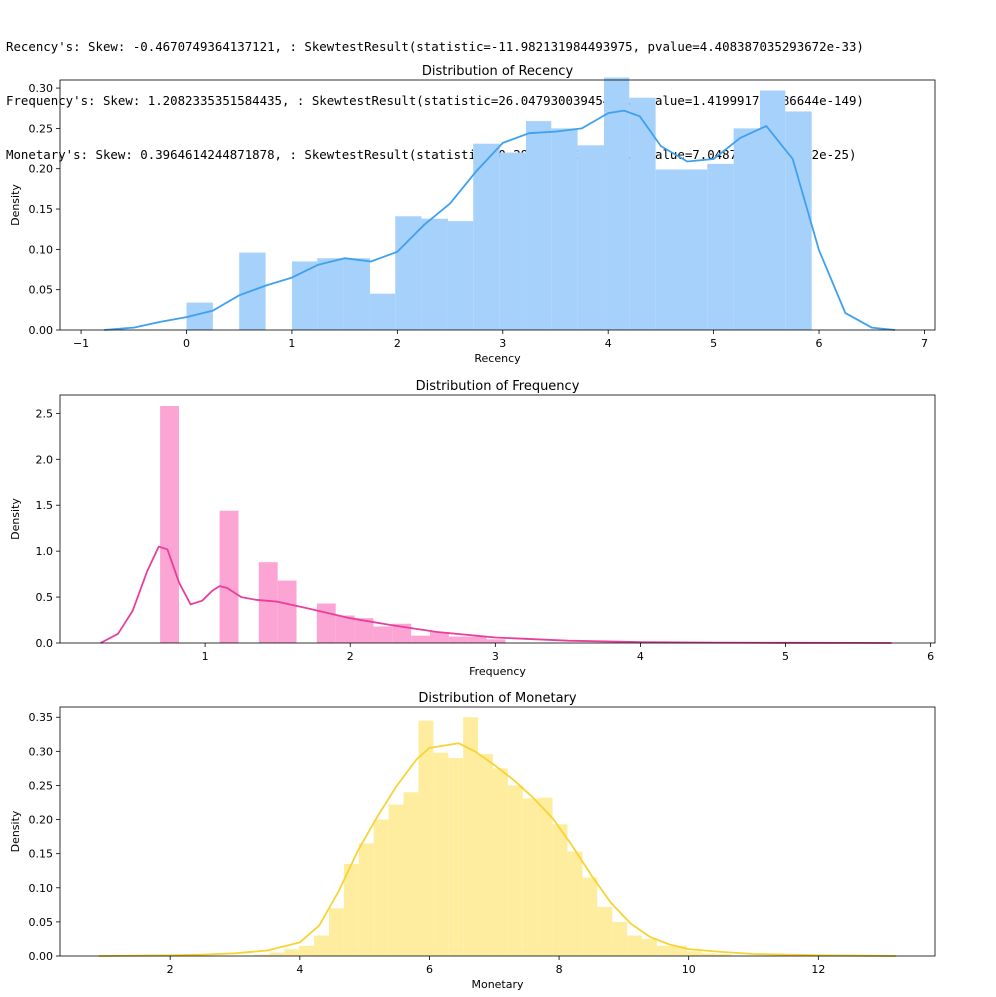  Describe the element at coordinates (713, 343) in the screenshot. I see `x-tick-label: 5` at that location.